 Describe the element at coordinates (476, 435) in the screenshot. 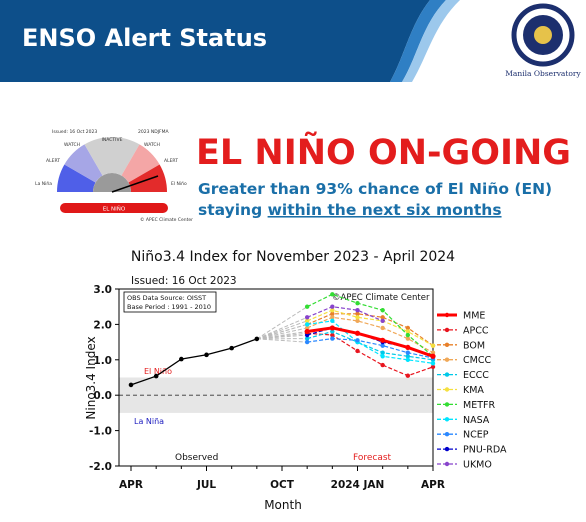

I see `legend-label: NCEP` at that location.